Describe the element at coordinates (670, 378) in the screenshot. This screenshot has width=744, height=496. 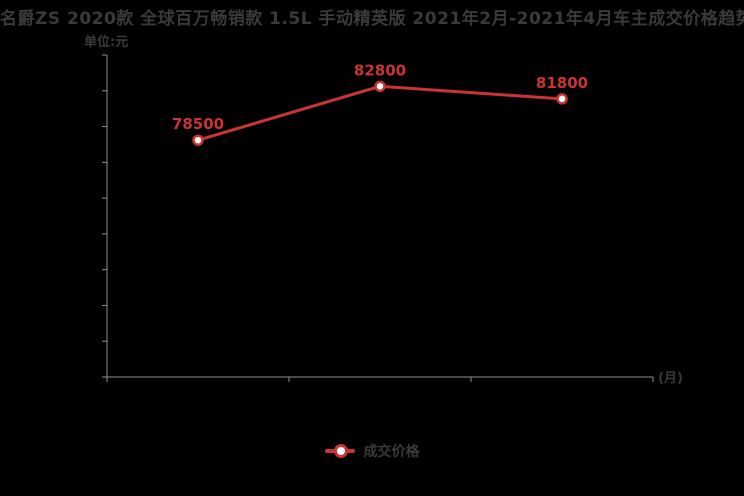
I see `x-axis-unit-label: (月)` at that location.